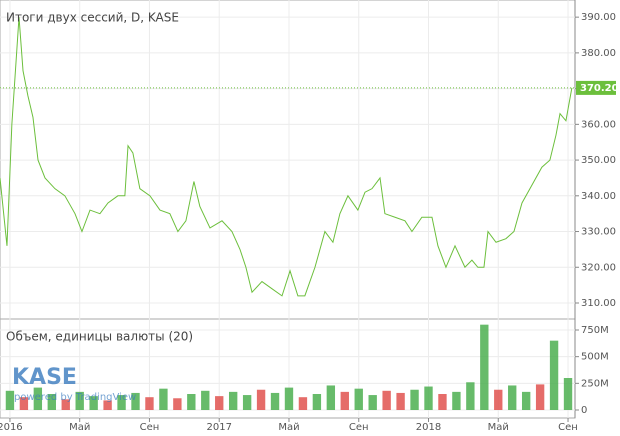  What do you see at coordinates (44, 377) in the screenshot?
I see `logo: KASE` at bounding box center [44, 377].